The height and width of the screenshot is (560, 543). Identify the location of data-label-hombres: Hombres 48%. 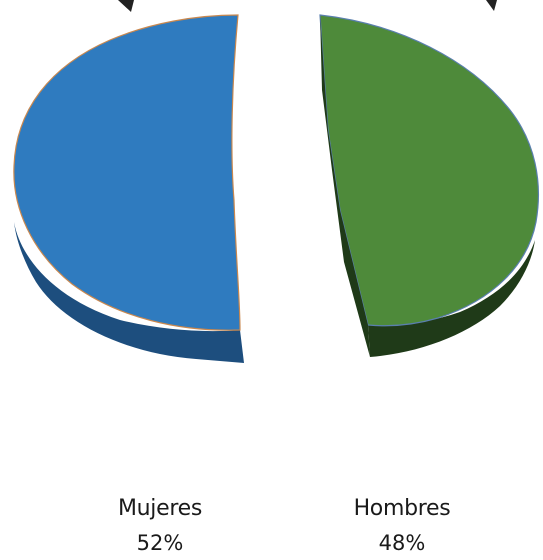
(402, 526).